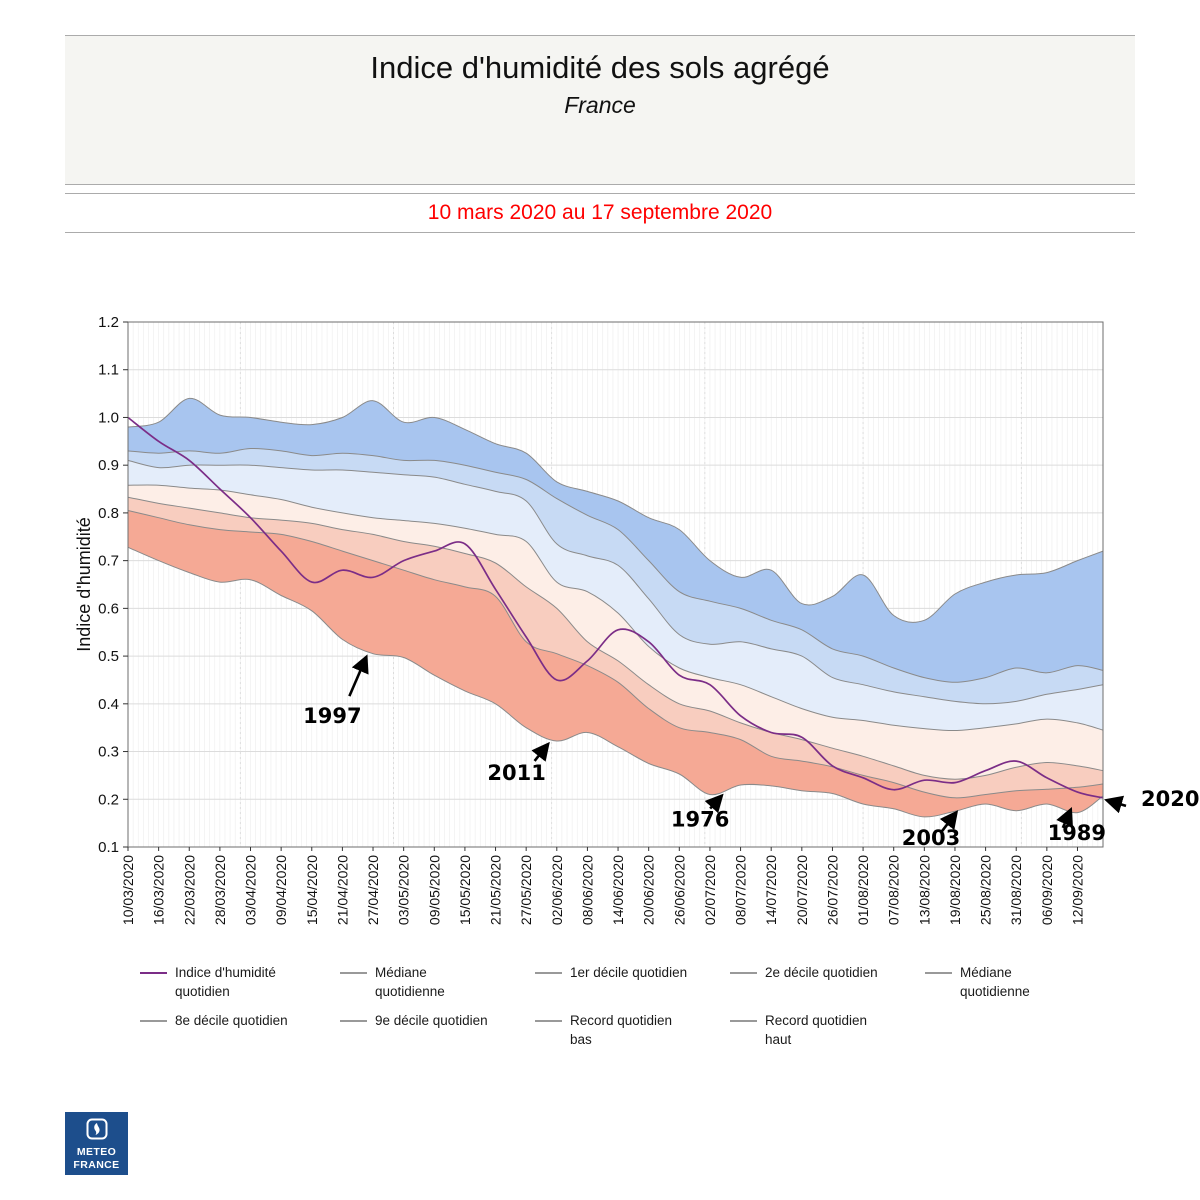 The image size is (1200, 1200). What do you see at coordinates (710, 890) in the screenshot?
I see `x-tick-label: 02/07/2020` at bounding box center [710, 890].